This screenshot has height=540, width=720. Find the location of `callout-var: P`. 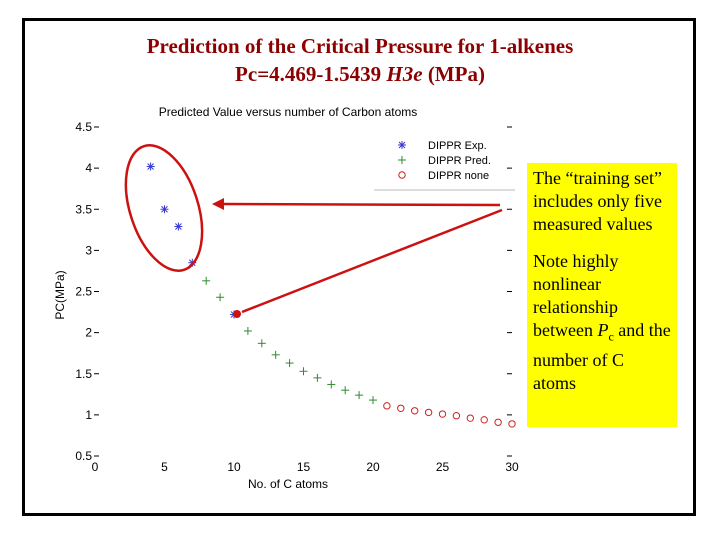

callout-var: P is located at coordinates (603, 330).